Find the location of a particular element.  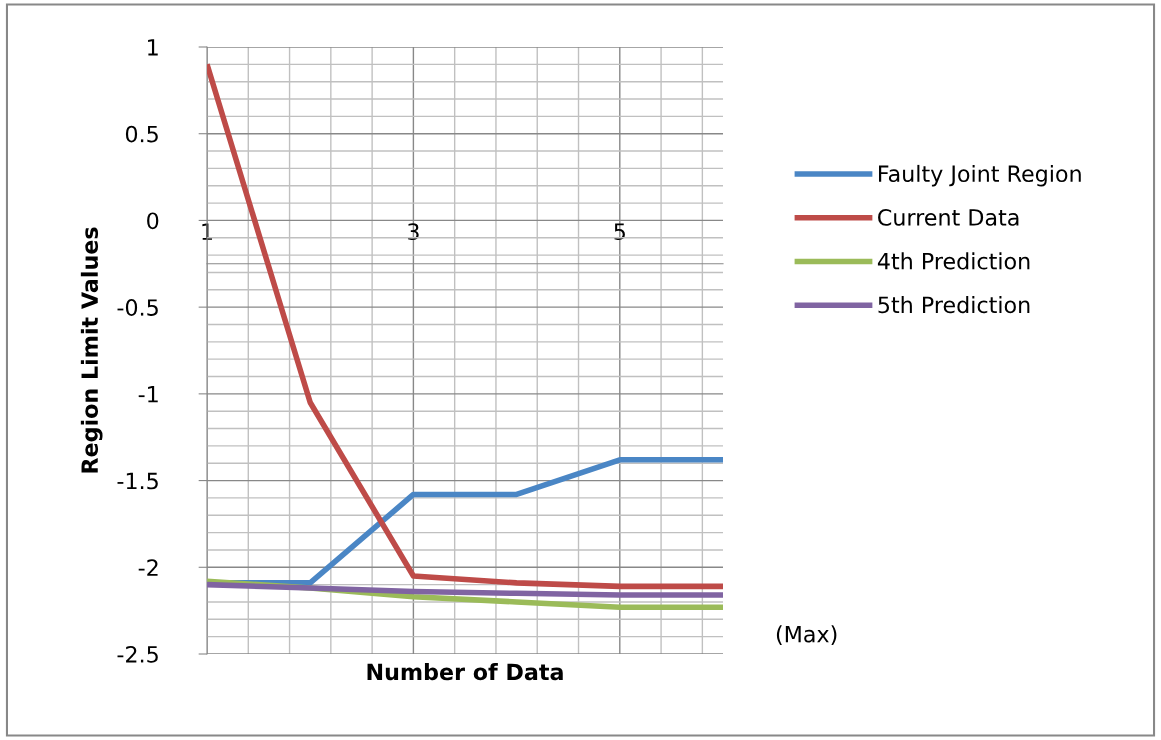

legend-label: Current Data is located at coordinates (948, 217).